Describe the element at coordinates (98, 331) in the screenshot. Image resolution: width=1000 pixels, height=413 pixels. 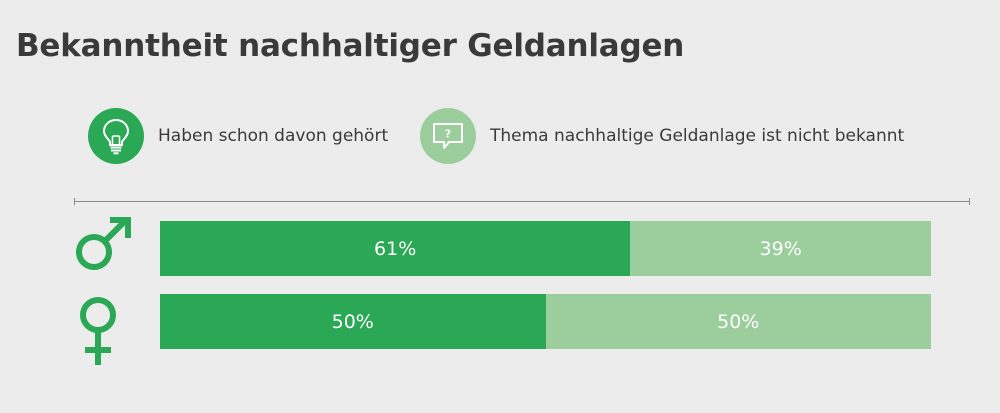
I see `female-symbol-icon` at that location.